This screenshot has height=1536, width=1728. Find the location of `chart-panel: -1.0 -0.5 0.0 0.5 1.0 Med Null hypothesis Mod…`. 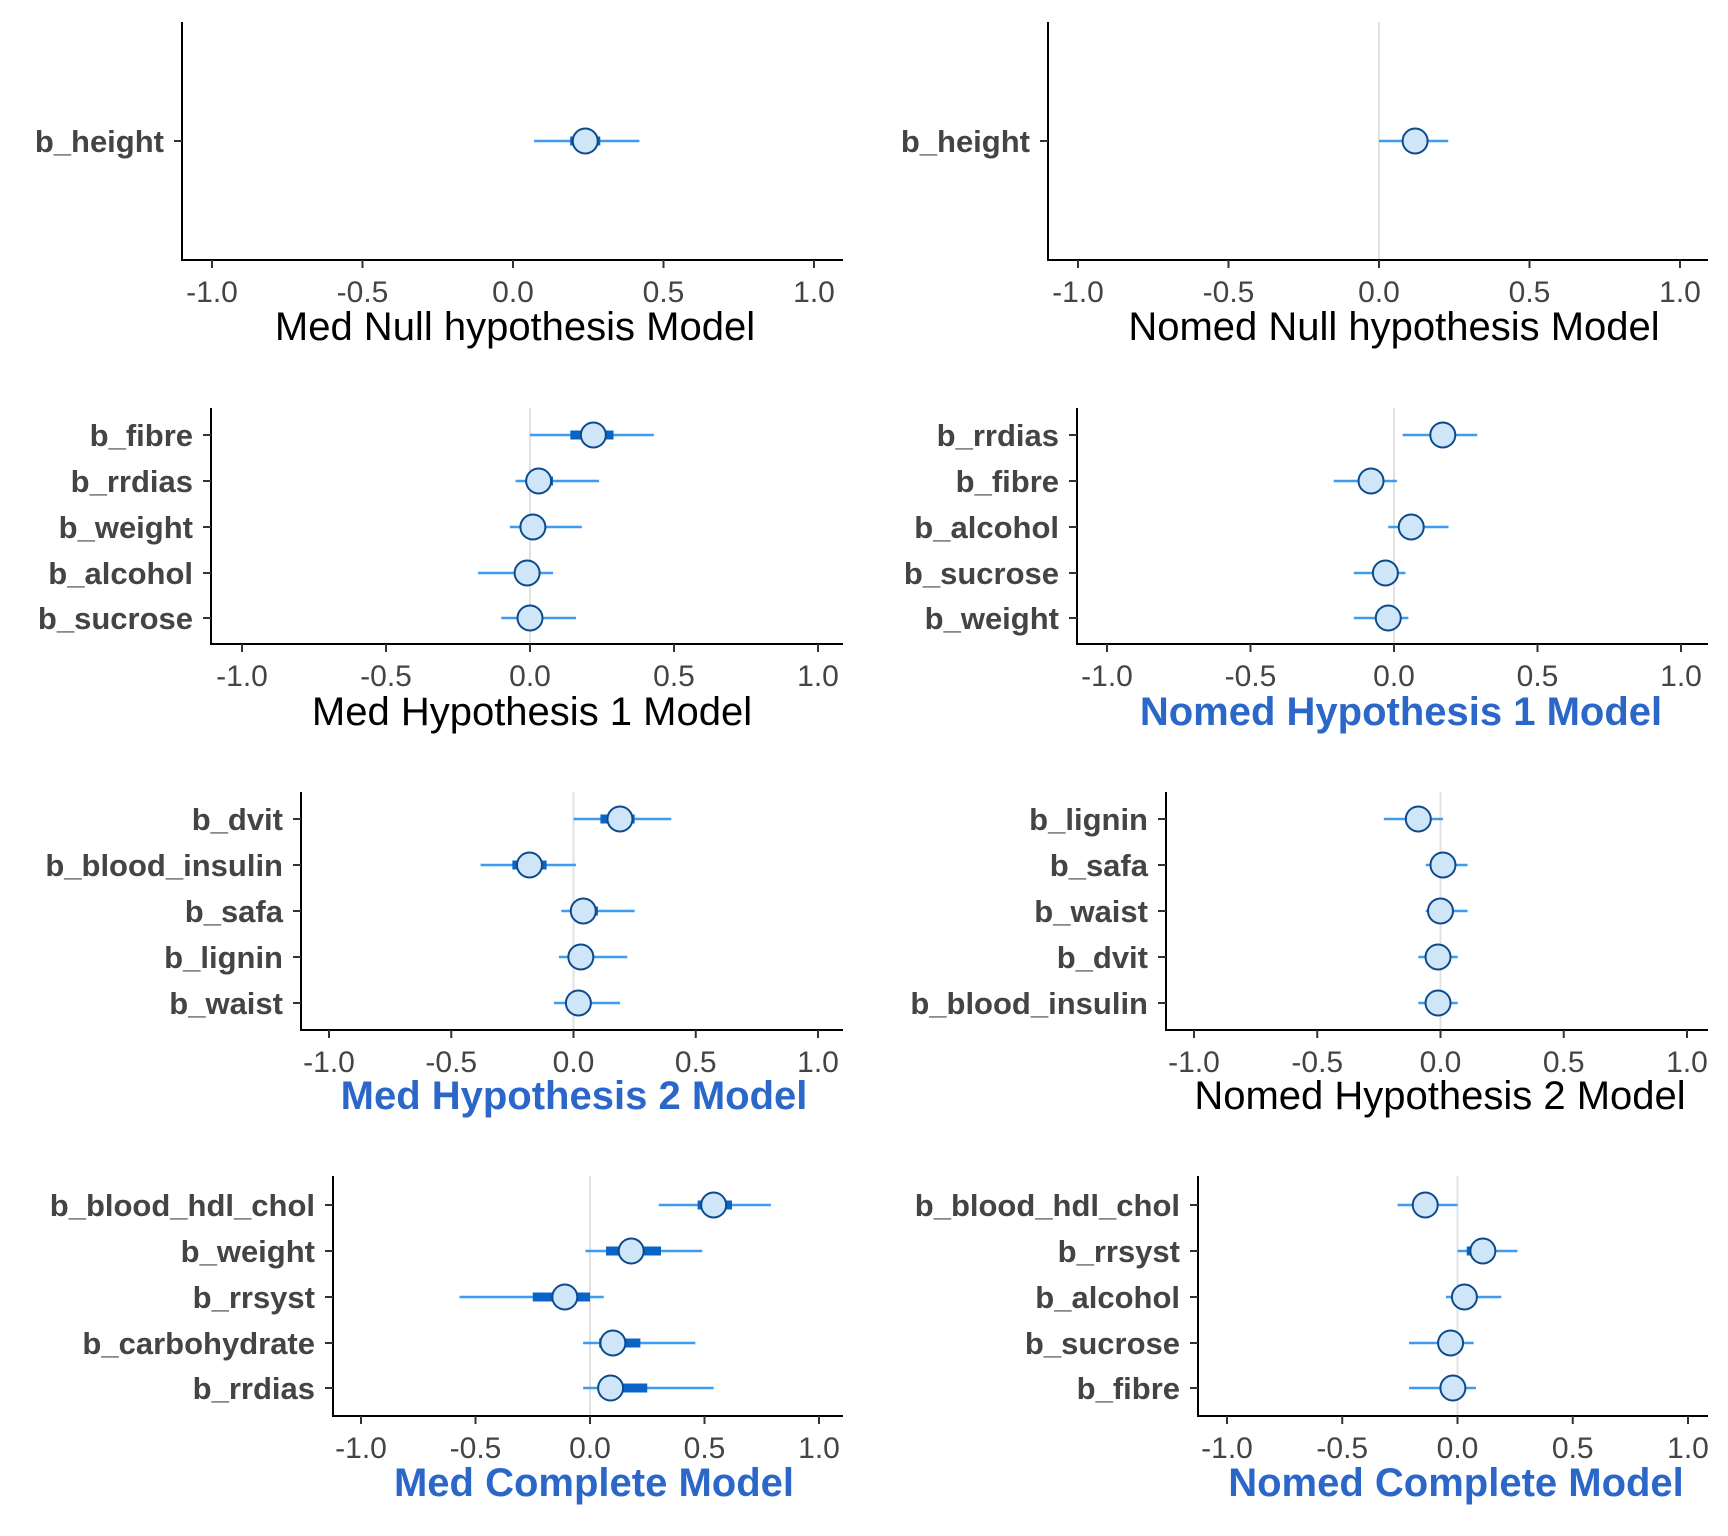

chart-panel: -1.0 -0.5 0.0 0.5 1.0 Med Null hypothesis Mod… is located at coordinates (439, 185).